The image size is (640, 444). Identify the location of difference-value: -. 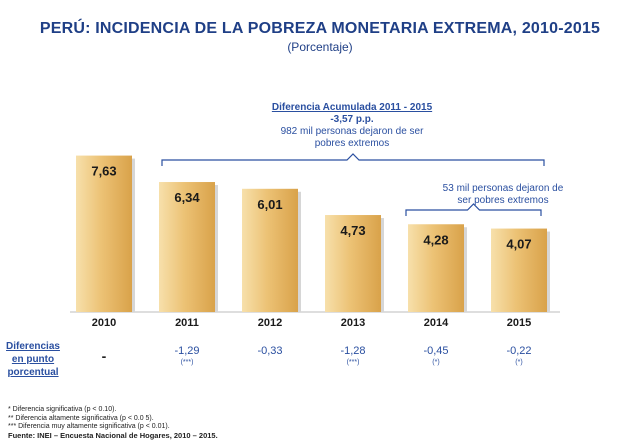
(104, 356).